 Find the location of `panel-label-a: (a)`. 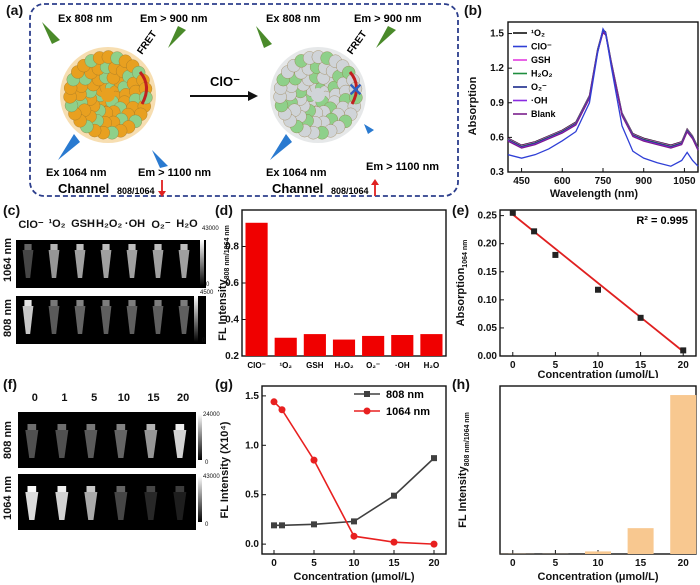

panel-label-a: (a) is located at coordinates (15, 10).